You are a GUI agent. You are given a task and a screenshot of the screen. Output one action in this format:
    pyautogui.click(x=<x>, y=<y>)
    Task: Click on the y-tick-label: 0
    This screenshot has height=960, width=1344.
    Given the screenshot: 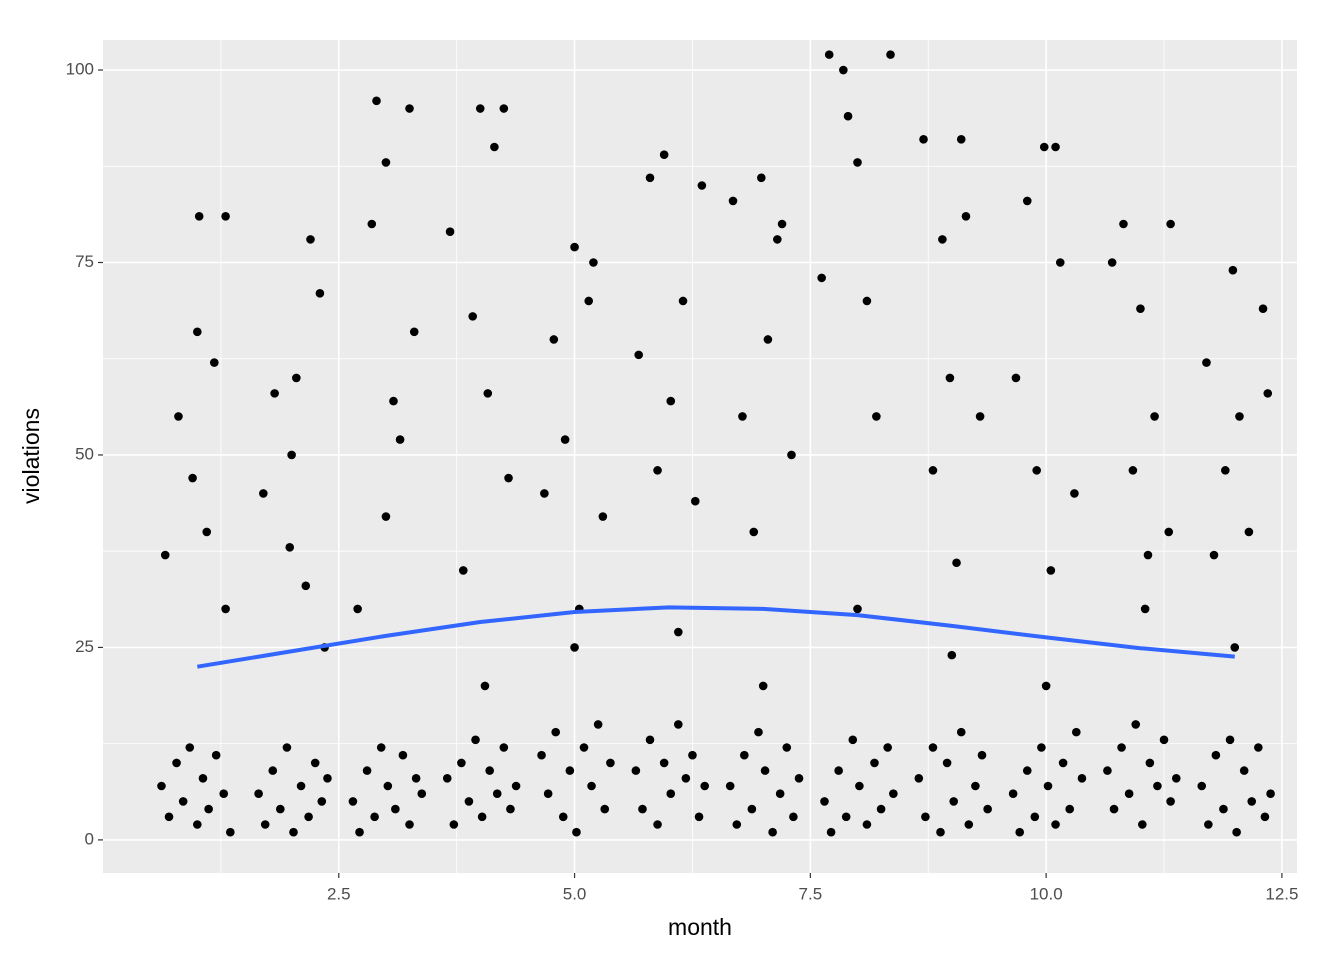 What is the action you would take?
    pyautogui.click(x=89, y=838)
    